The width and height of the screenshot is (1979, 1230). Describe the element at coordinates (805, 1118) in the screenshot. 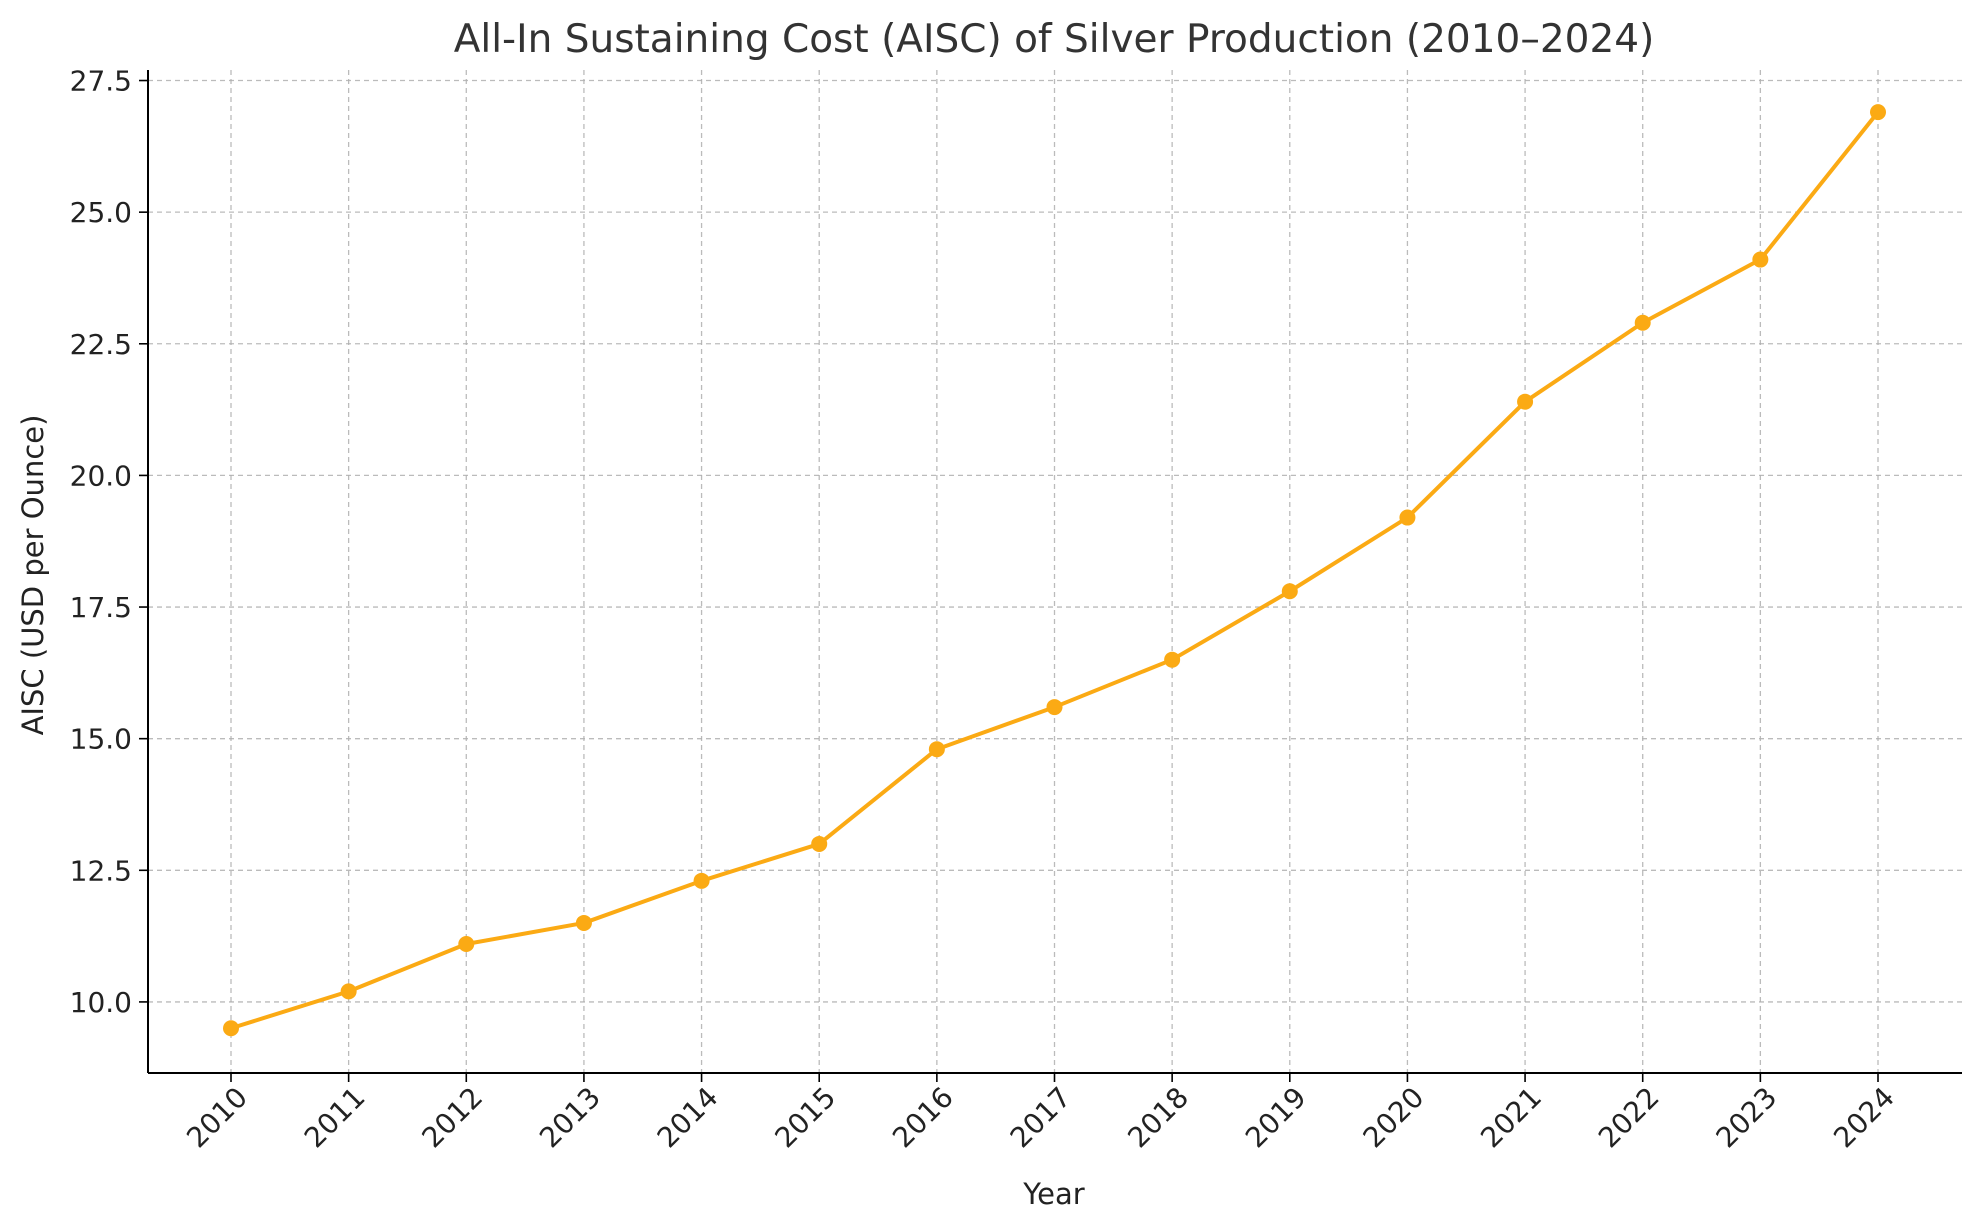

I see `x-tick-label: 2015` at that location.